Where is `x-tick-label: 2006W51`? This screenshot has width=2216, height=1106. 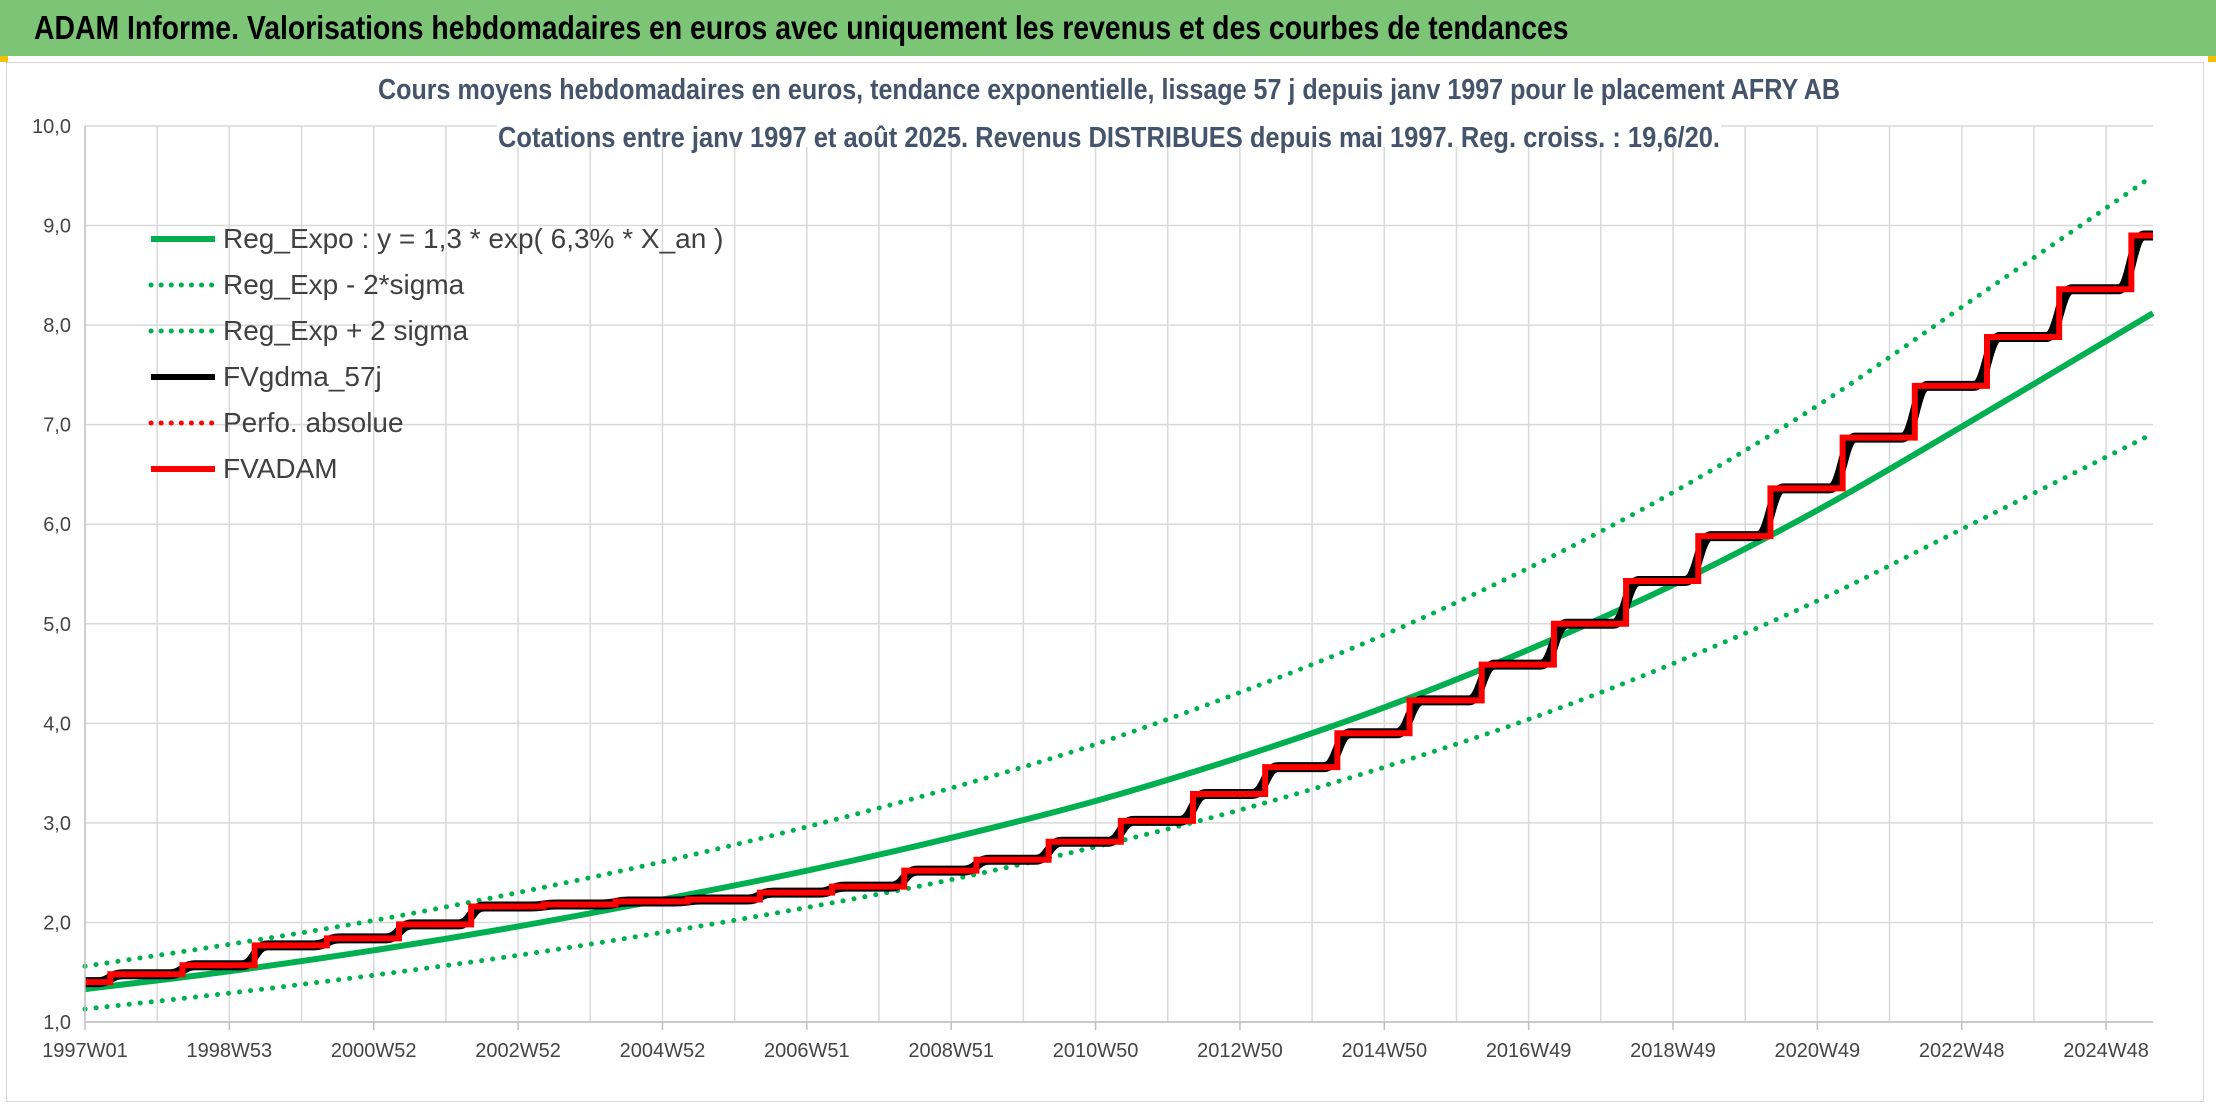 x-tick-label: 2006W51 is located at coordinates (807, 1051).